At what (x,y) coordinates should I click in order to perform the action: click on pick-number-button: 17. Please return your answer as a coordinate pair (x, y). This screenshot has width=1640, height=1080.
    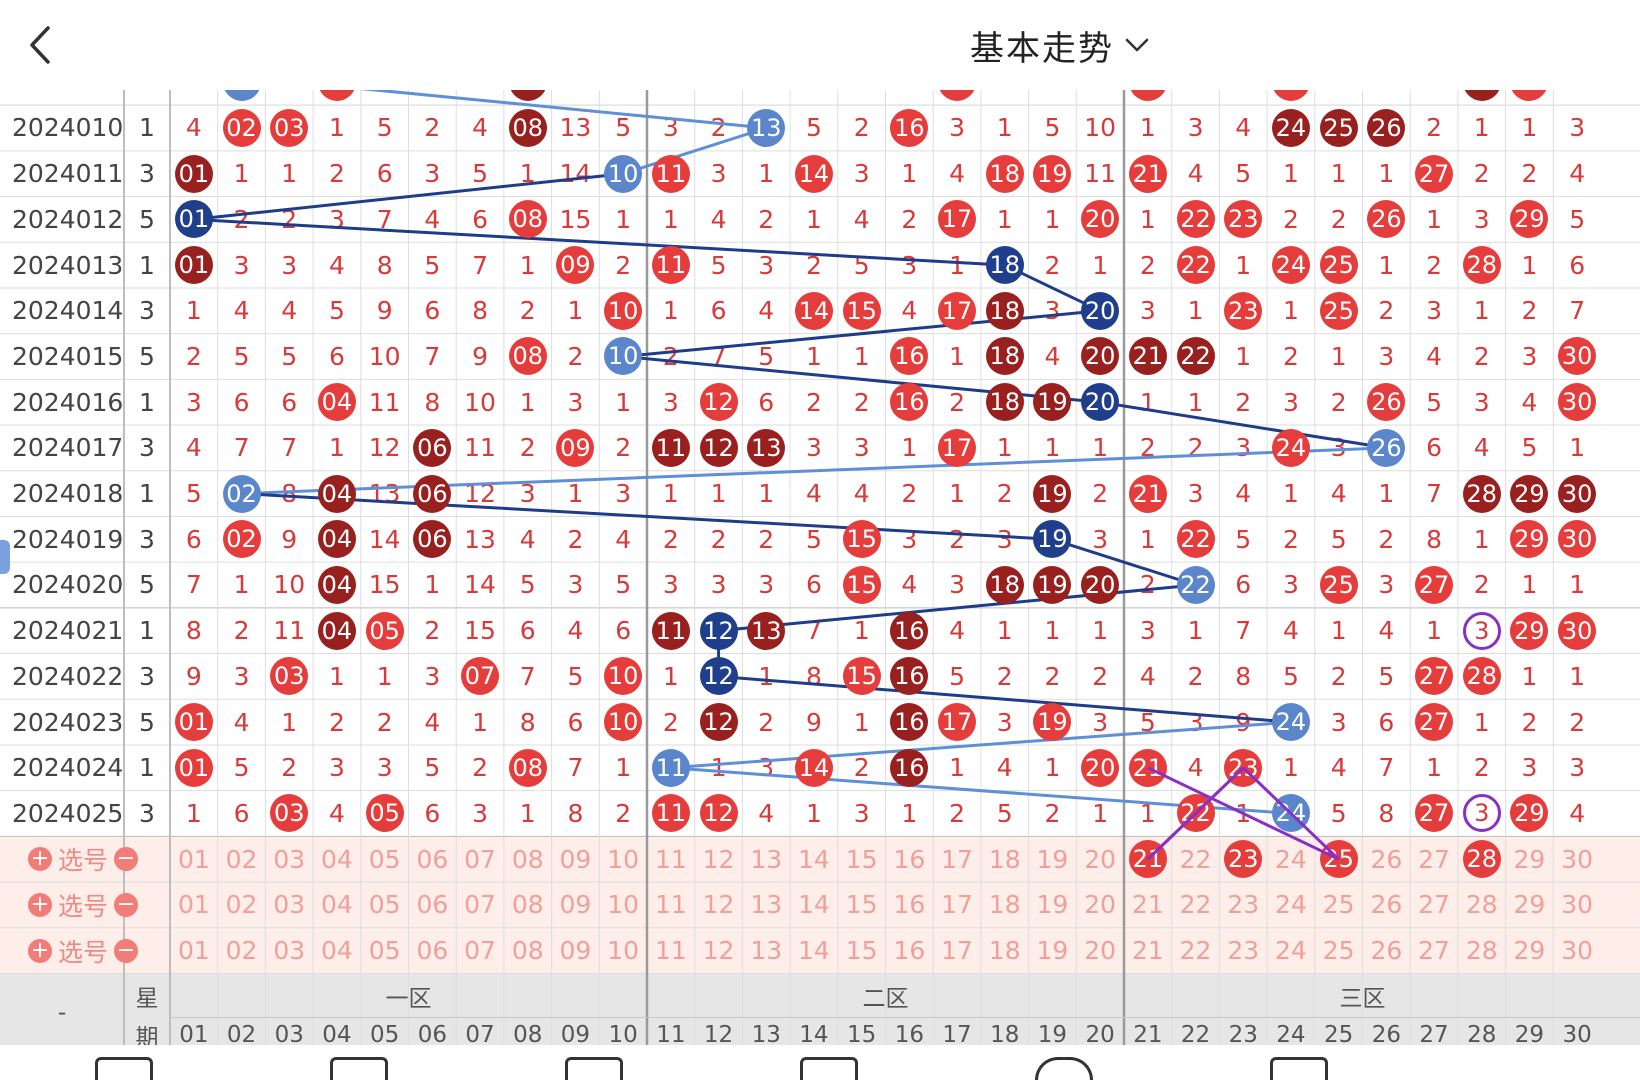
    Looking at the image, I should click on (957, 905).